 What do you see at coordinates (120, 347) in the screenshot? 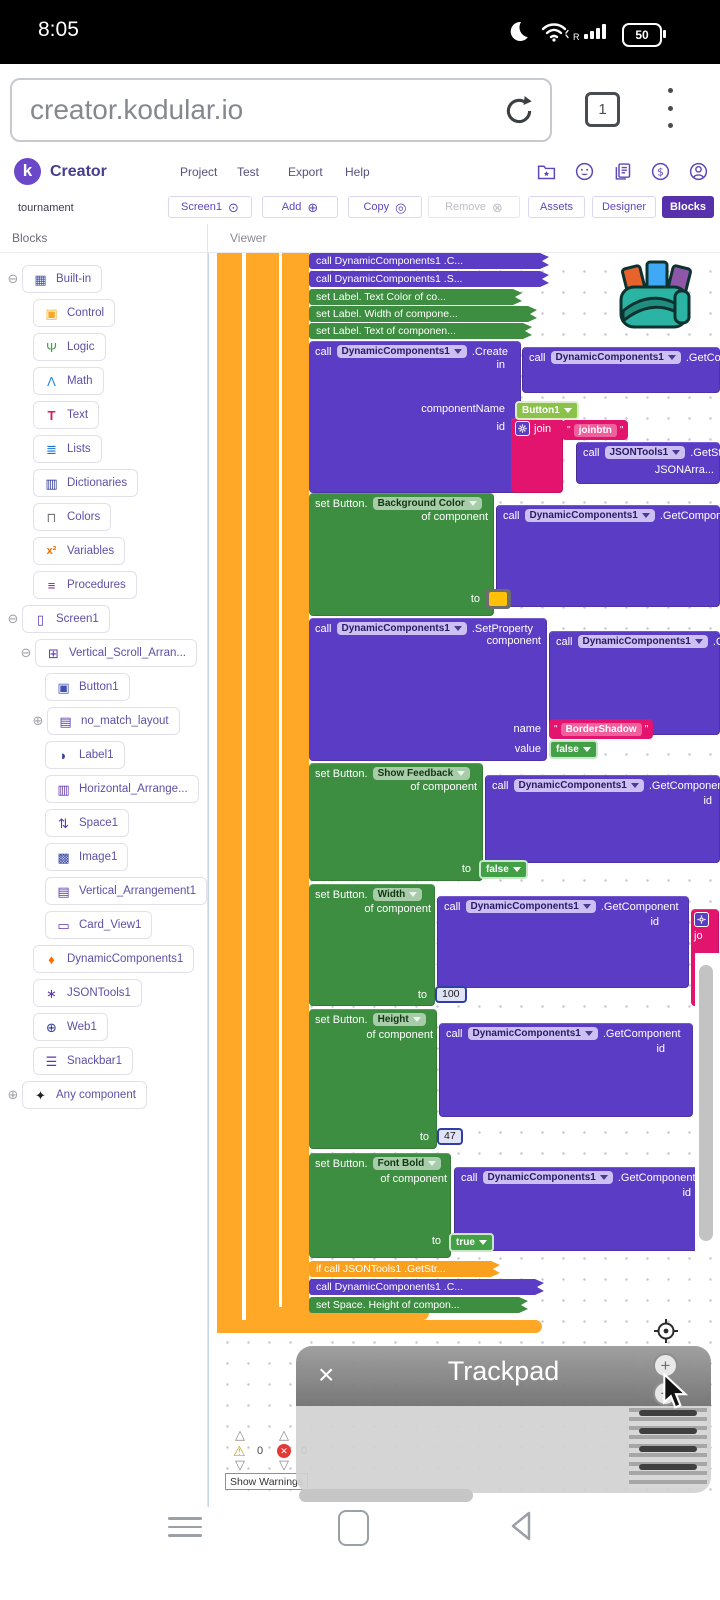
I see `sidebar-item-logic: Ψ Logic` at bounding box center [120, 347].